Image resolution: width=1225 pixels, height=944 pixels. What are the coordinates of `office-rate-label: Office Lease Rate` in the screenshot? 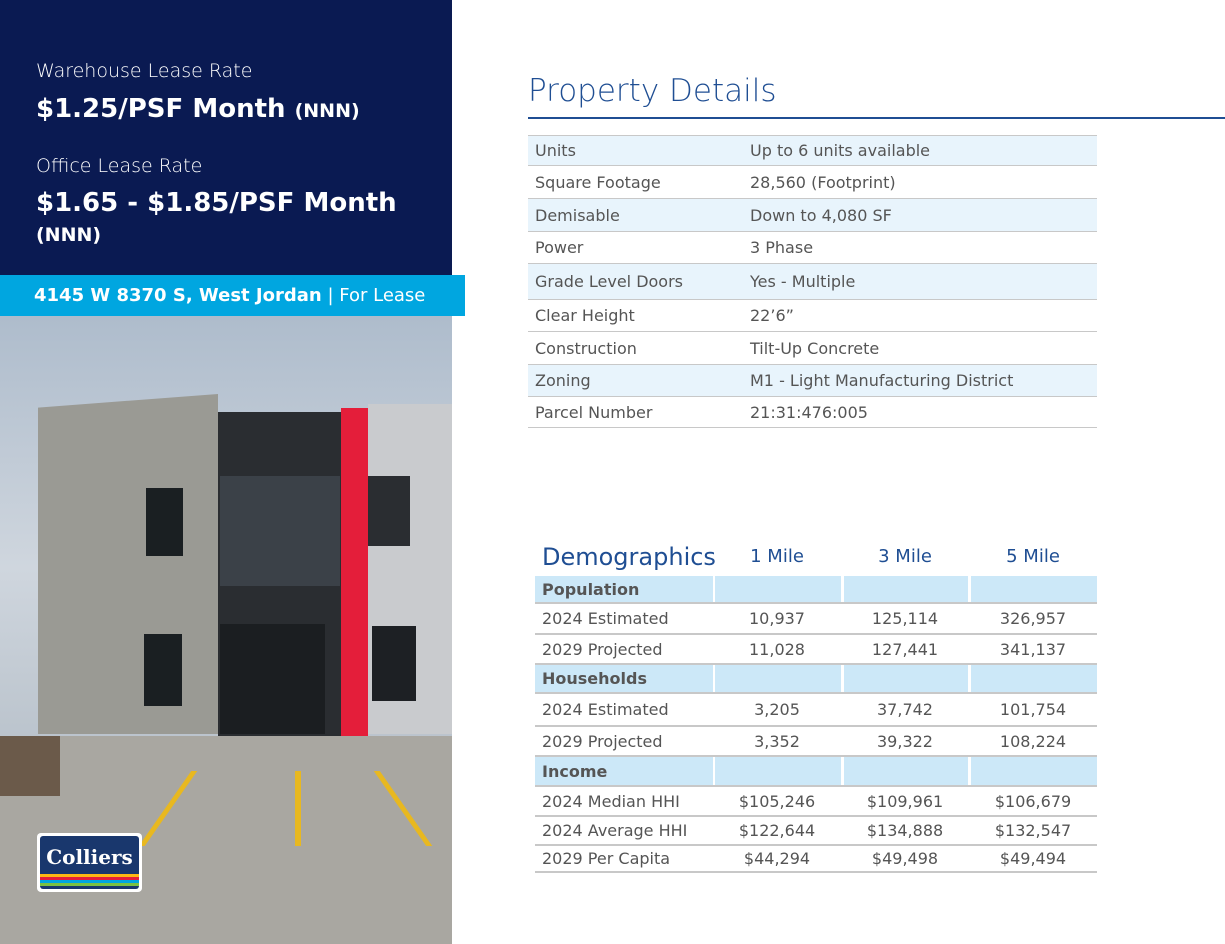 It's located at (119, 166).